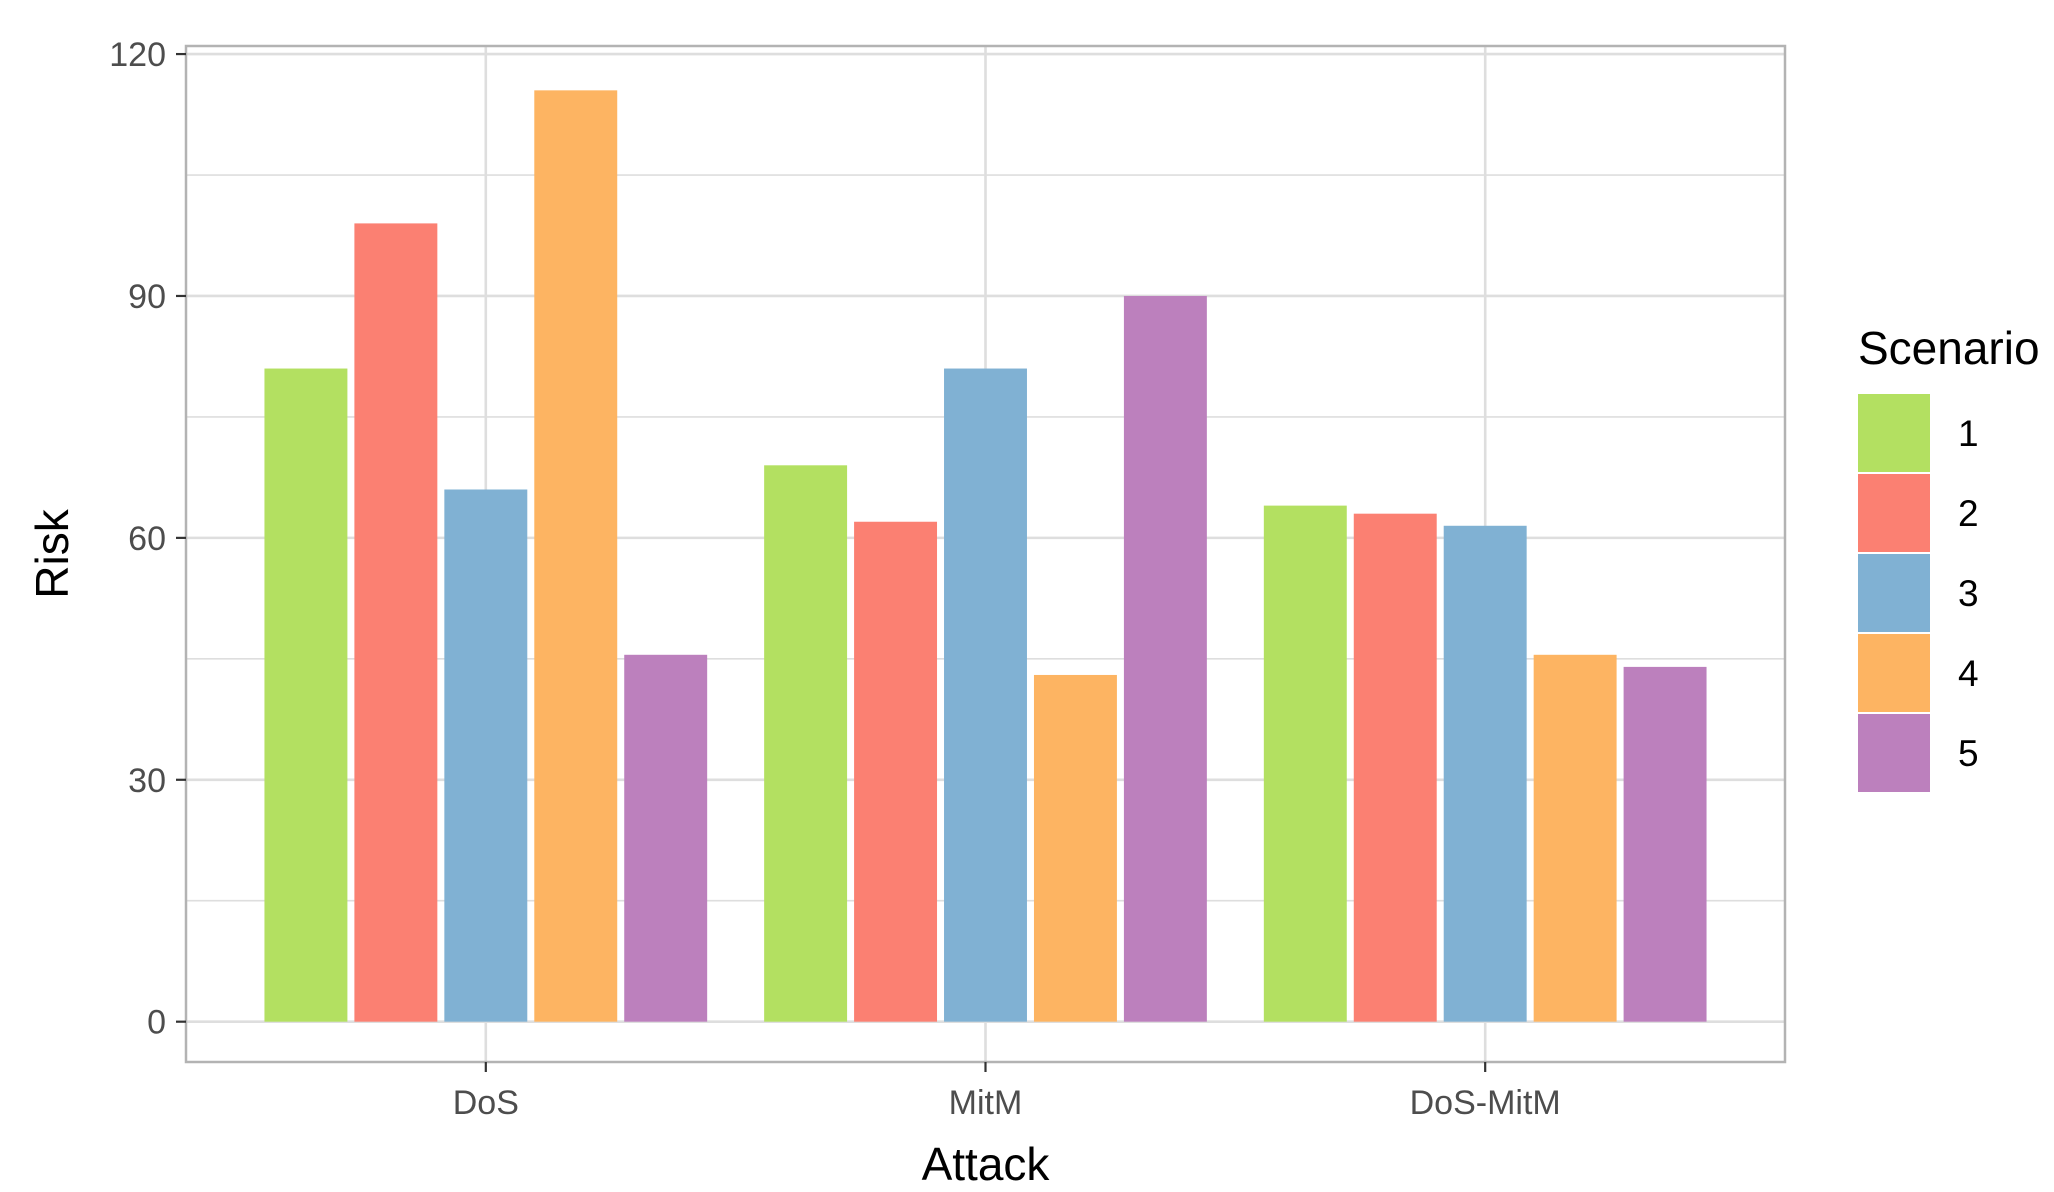 Image resolution: width=2054 pixels, height=1192 pixels. I want to click on y-tick-label: 0, so click(156, 1023).